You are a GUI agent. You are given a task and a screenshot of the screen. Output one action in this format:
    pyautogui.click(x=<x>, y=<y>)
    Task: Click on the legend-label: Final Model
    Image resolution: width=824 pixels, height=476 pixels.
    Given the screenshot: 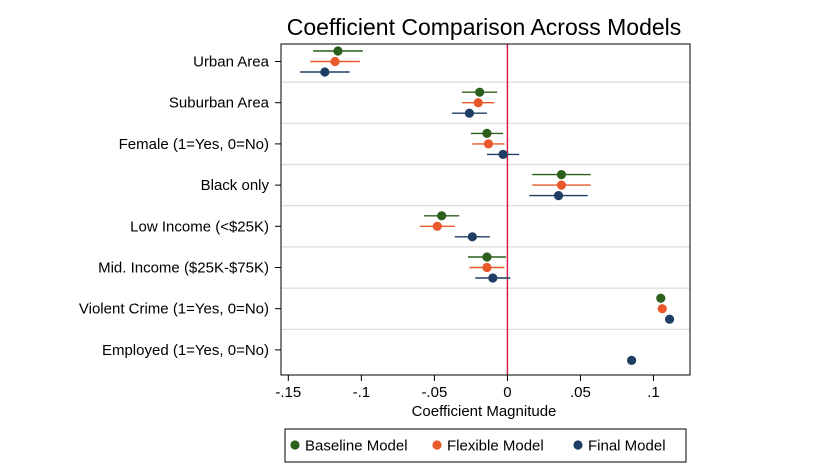 What is the action you would take?
    pyautogui.click(x=627, y=446)
    